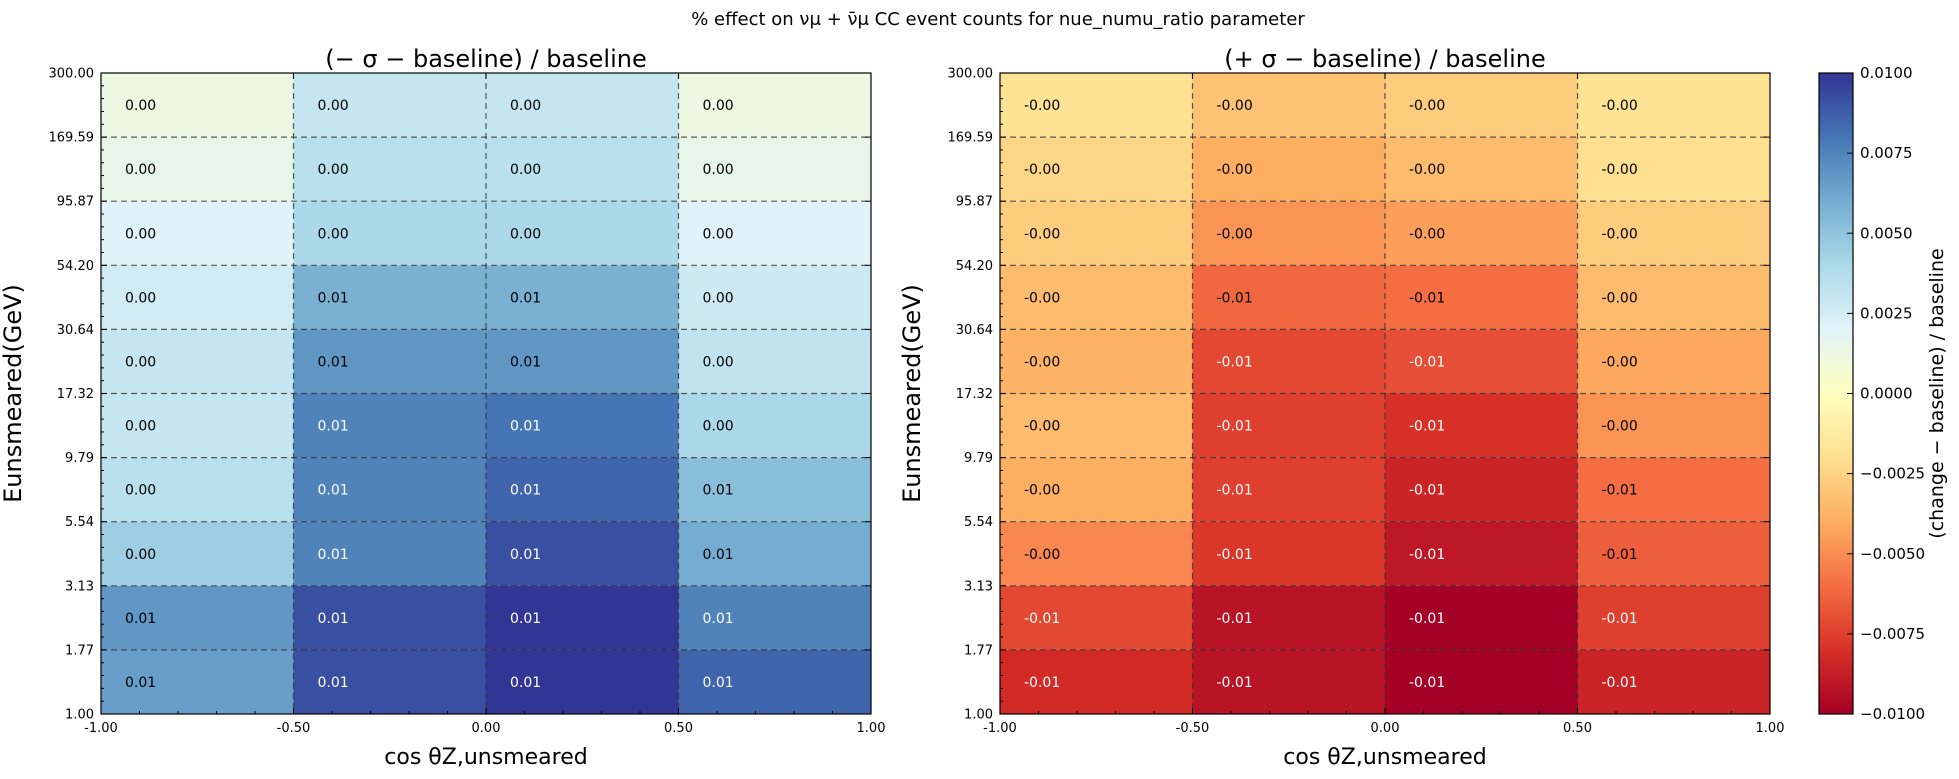  Describe the element at coordinates (974, 202) in the screenshot. I see `y-tick-label: 95.87` at that location.